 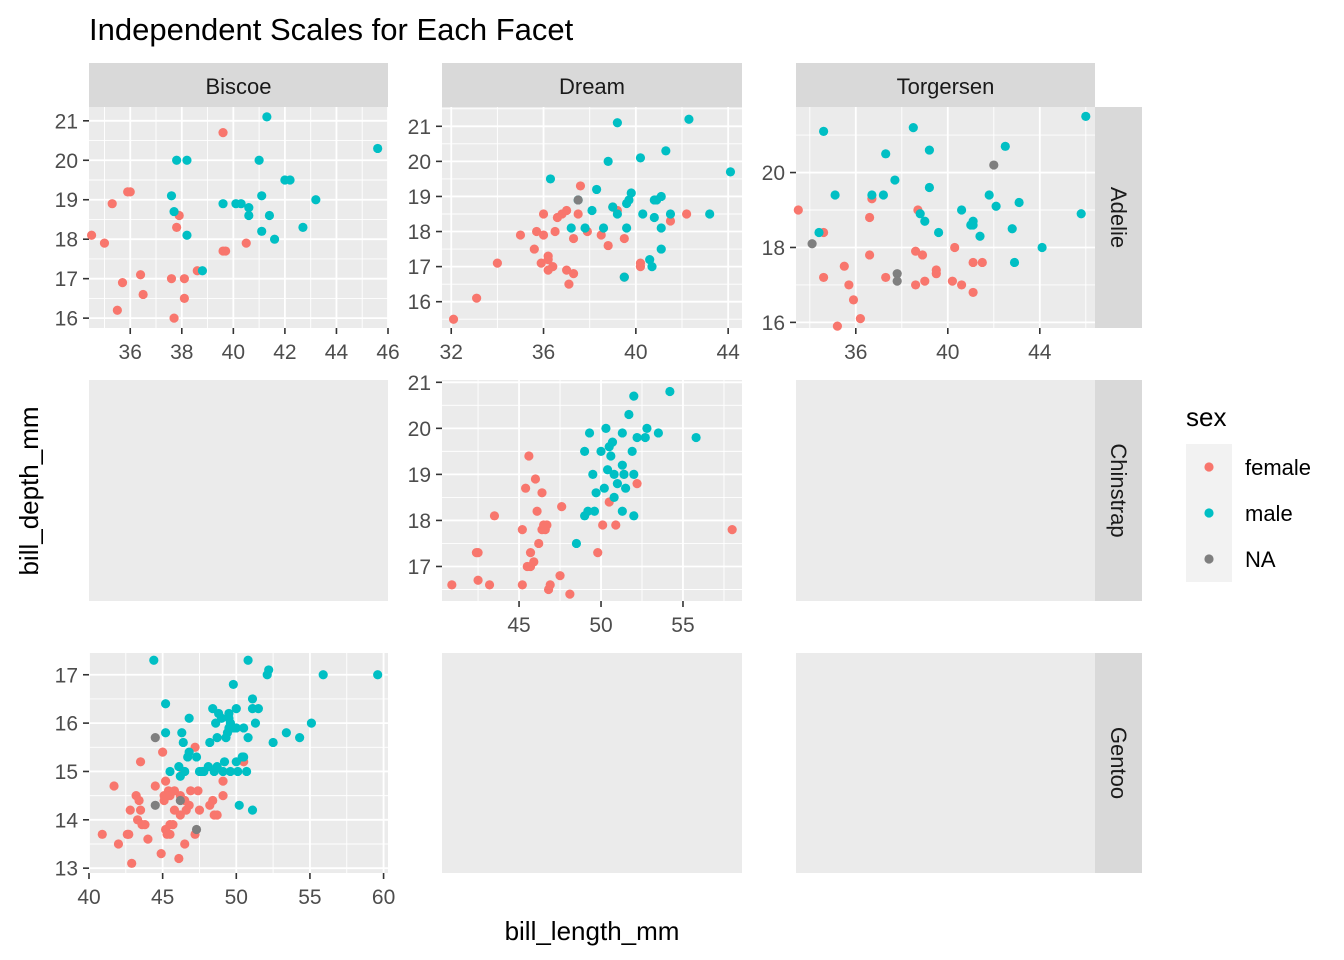 I want to click on y-tick-label: 16, so click(x=419, y=302).